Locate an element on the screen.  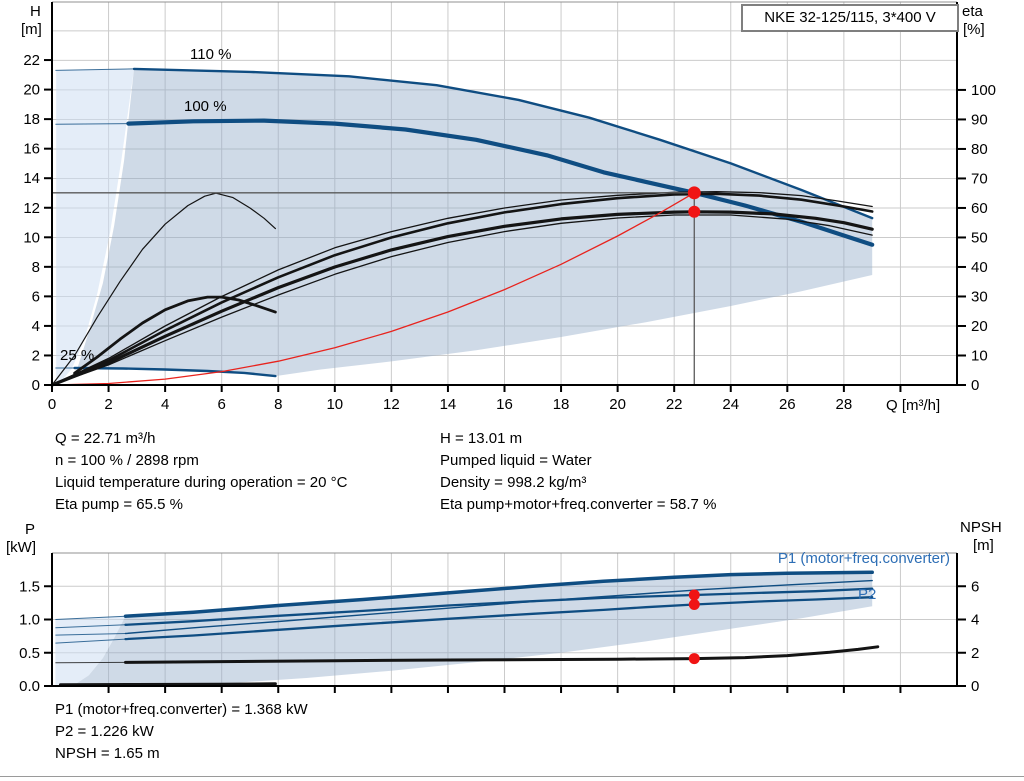
power-range is located at coordinates (473, 628).